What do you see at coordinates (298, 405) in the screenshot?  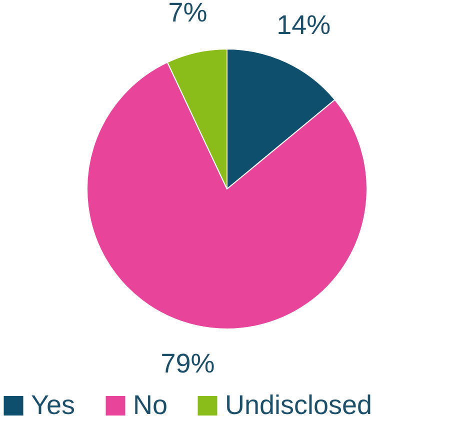 I see `legend-label: Undisclosed` at bounding box center [298, 405].